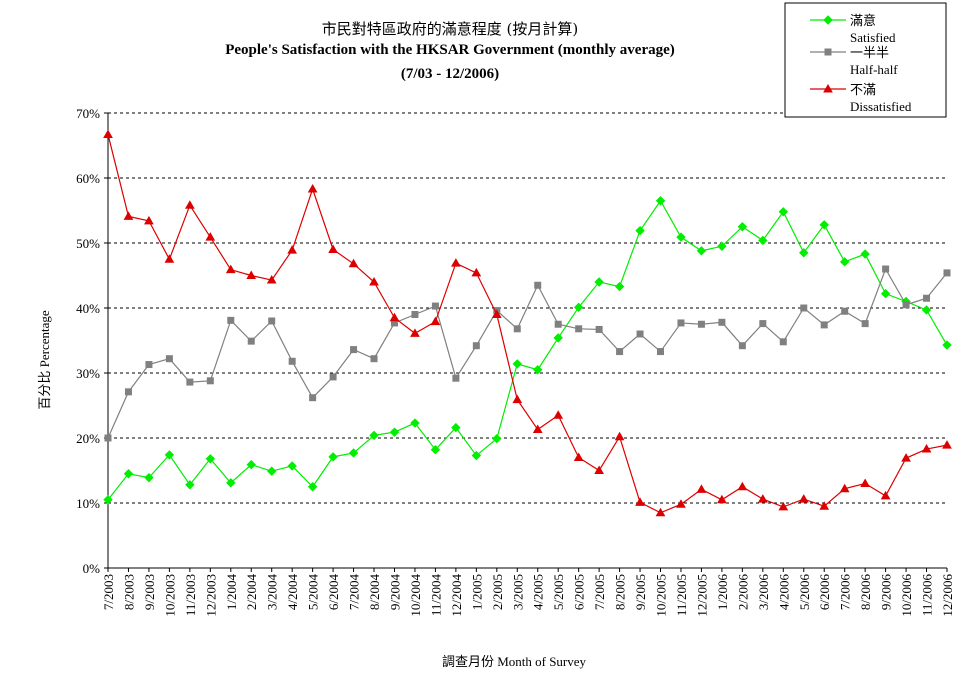 This screenshot has width=974, height=680. What do you see at coordinates (374, 592) in the screenshot?
I see `x-tick-label: 8/2004` at bounding box center [374, 592].